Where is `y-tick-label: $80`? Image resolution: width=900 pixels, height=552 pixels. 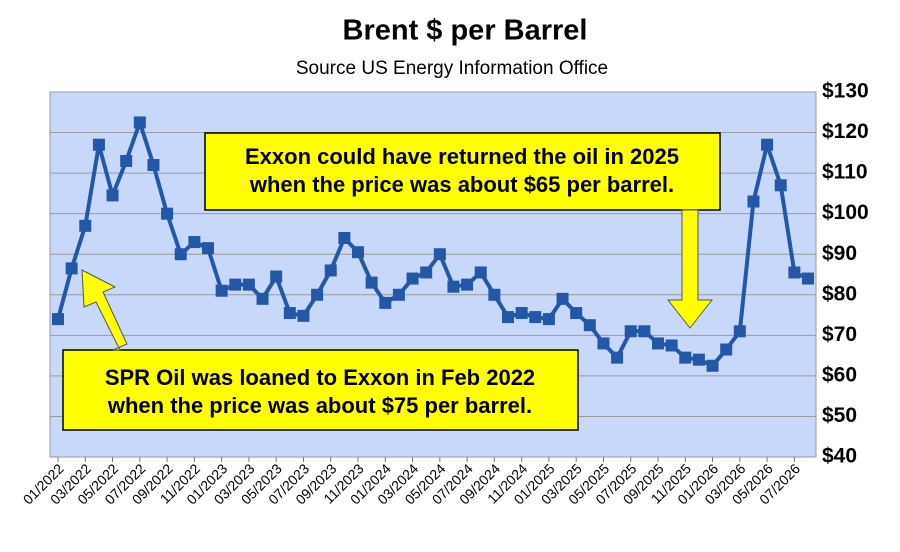
y-tick-label: $80 is located at coordinates (839, 293).